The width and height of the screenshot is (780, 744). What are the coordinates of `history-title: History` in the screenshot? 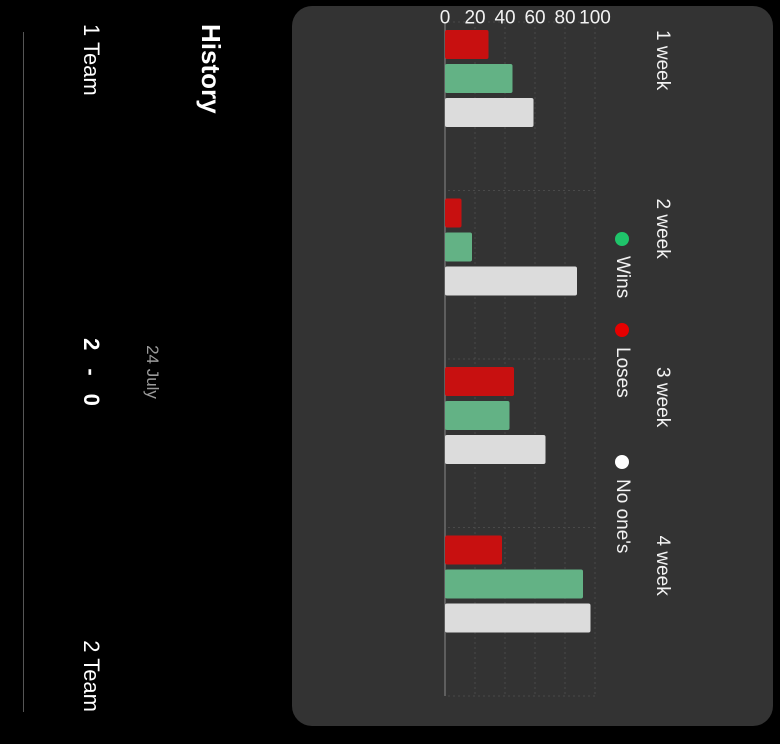 It's located at (211, 69).